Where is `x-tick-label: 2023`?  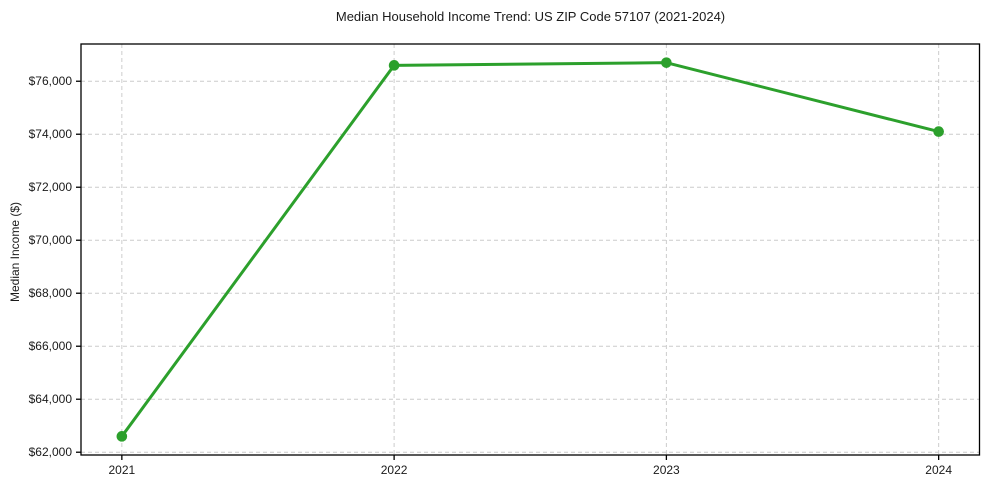
x-tick-label: 2023 is located at coordinates (666, 470).